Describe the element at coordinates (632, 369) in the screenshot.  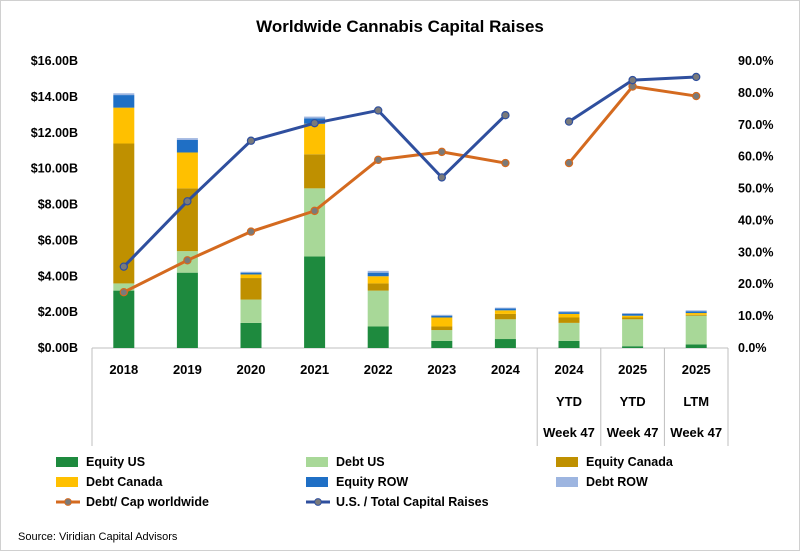
I see `category-label: 2025` at that location.